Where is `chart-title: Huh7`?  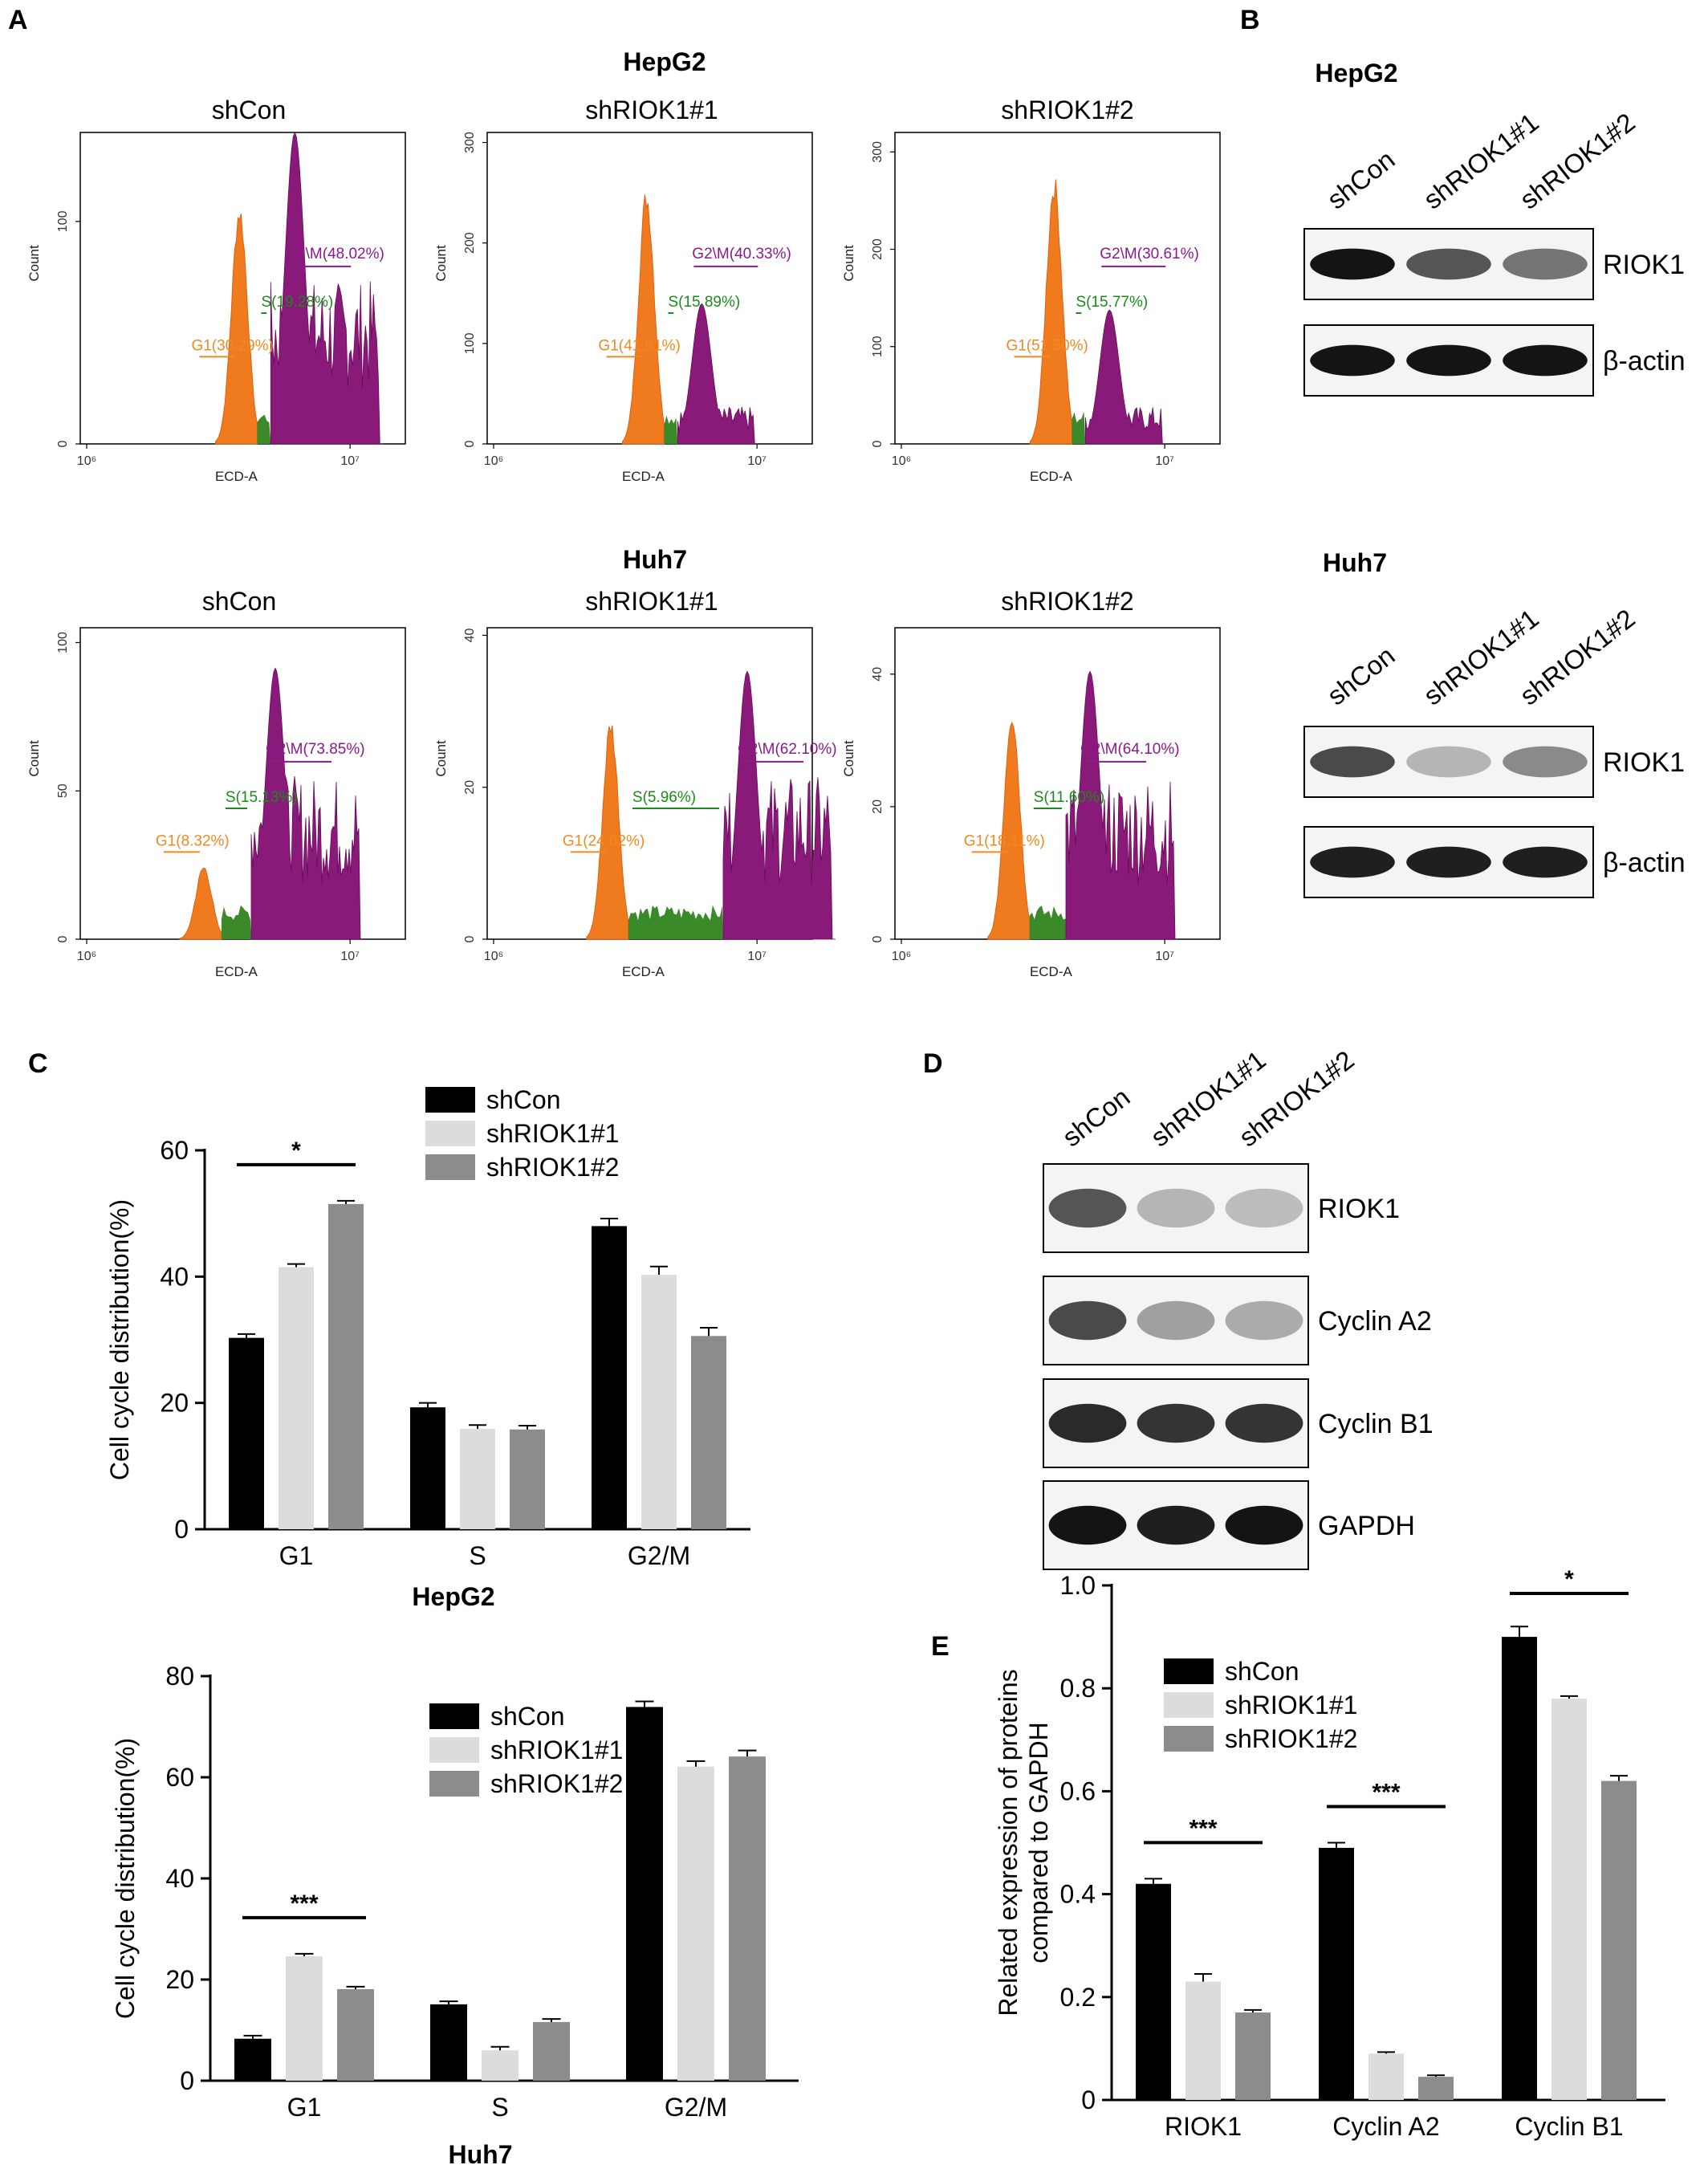
chart-title: Huh7 is located at coordinates (481, 2154).